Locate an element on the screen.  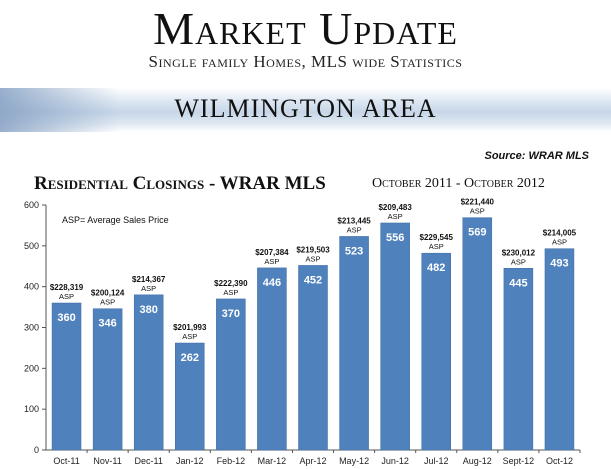
bar-value-label: 493 is located at coordinates (559, 264).